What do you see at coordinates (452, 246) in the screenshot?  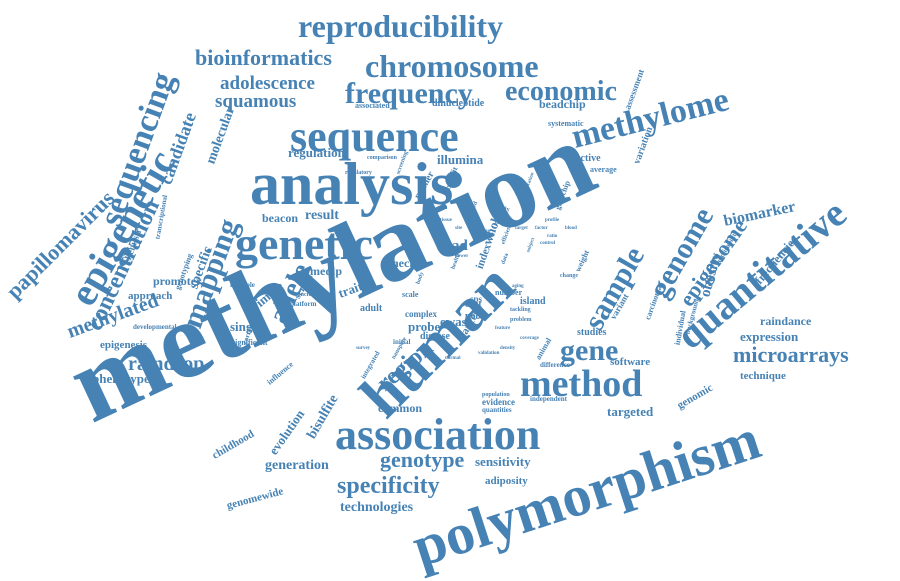 I see `word-head: head` at bounding box center [452, 246].